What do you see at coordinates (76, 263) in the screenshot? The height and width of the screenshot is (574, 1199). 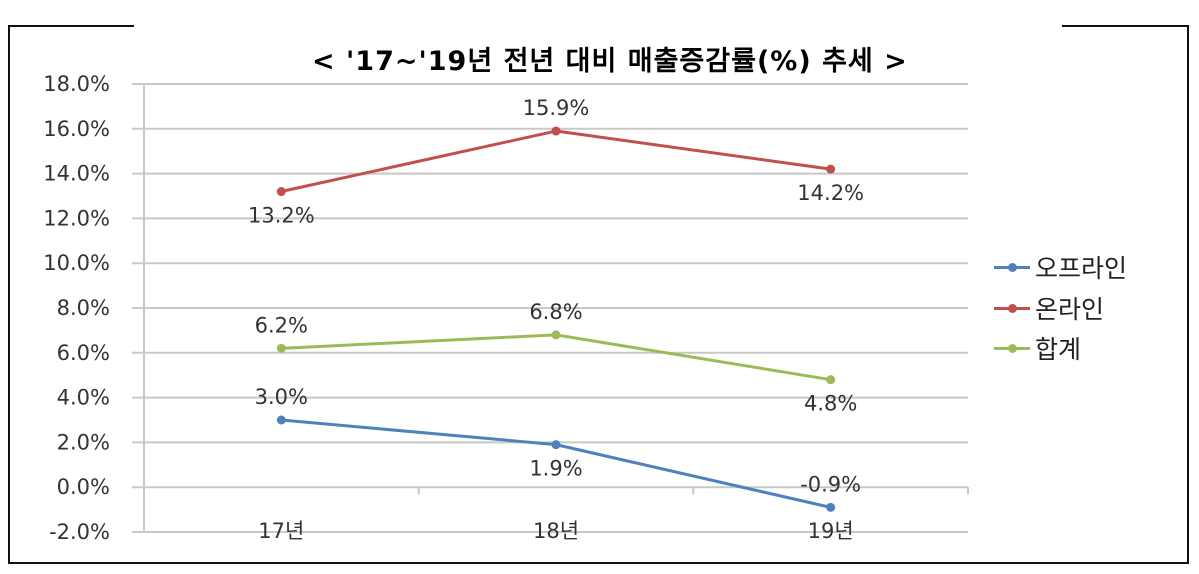 I see `y-tick-label: 10.0%` at bounding box center [76, 263].